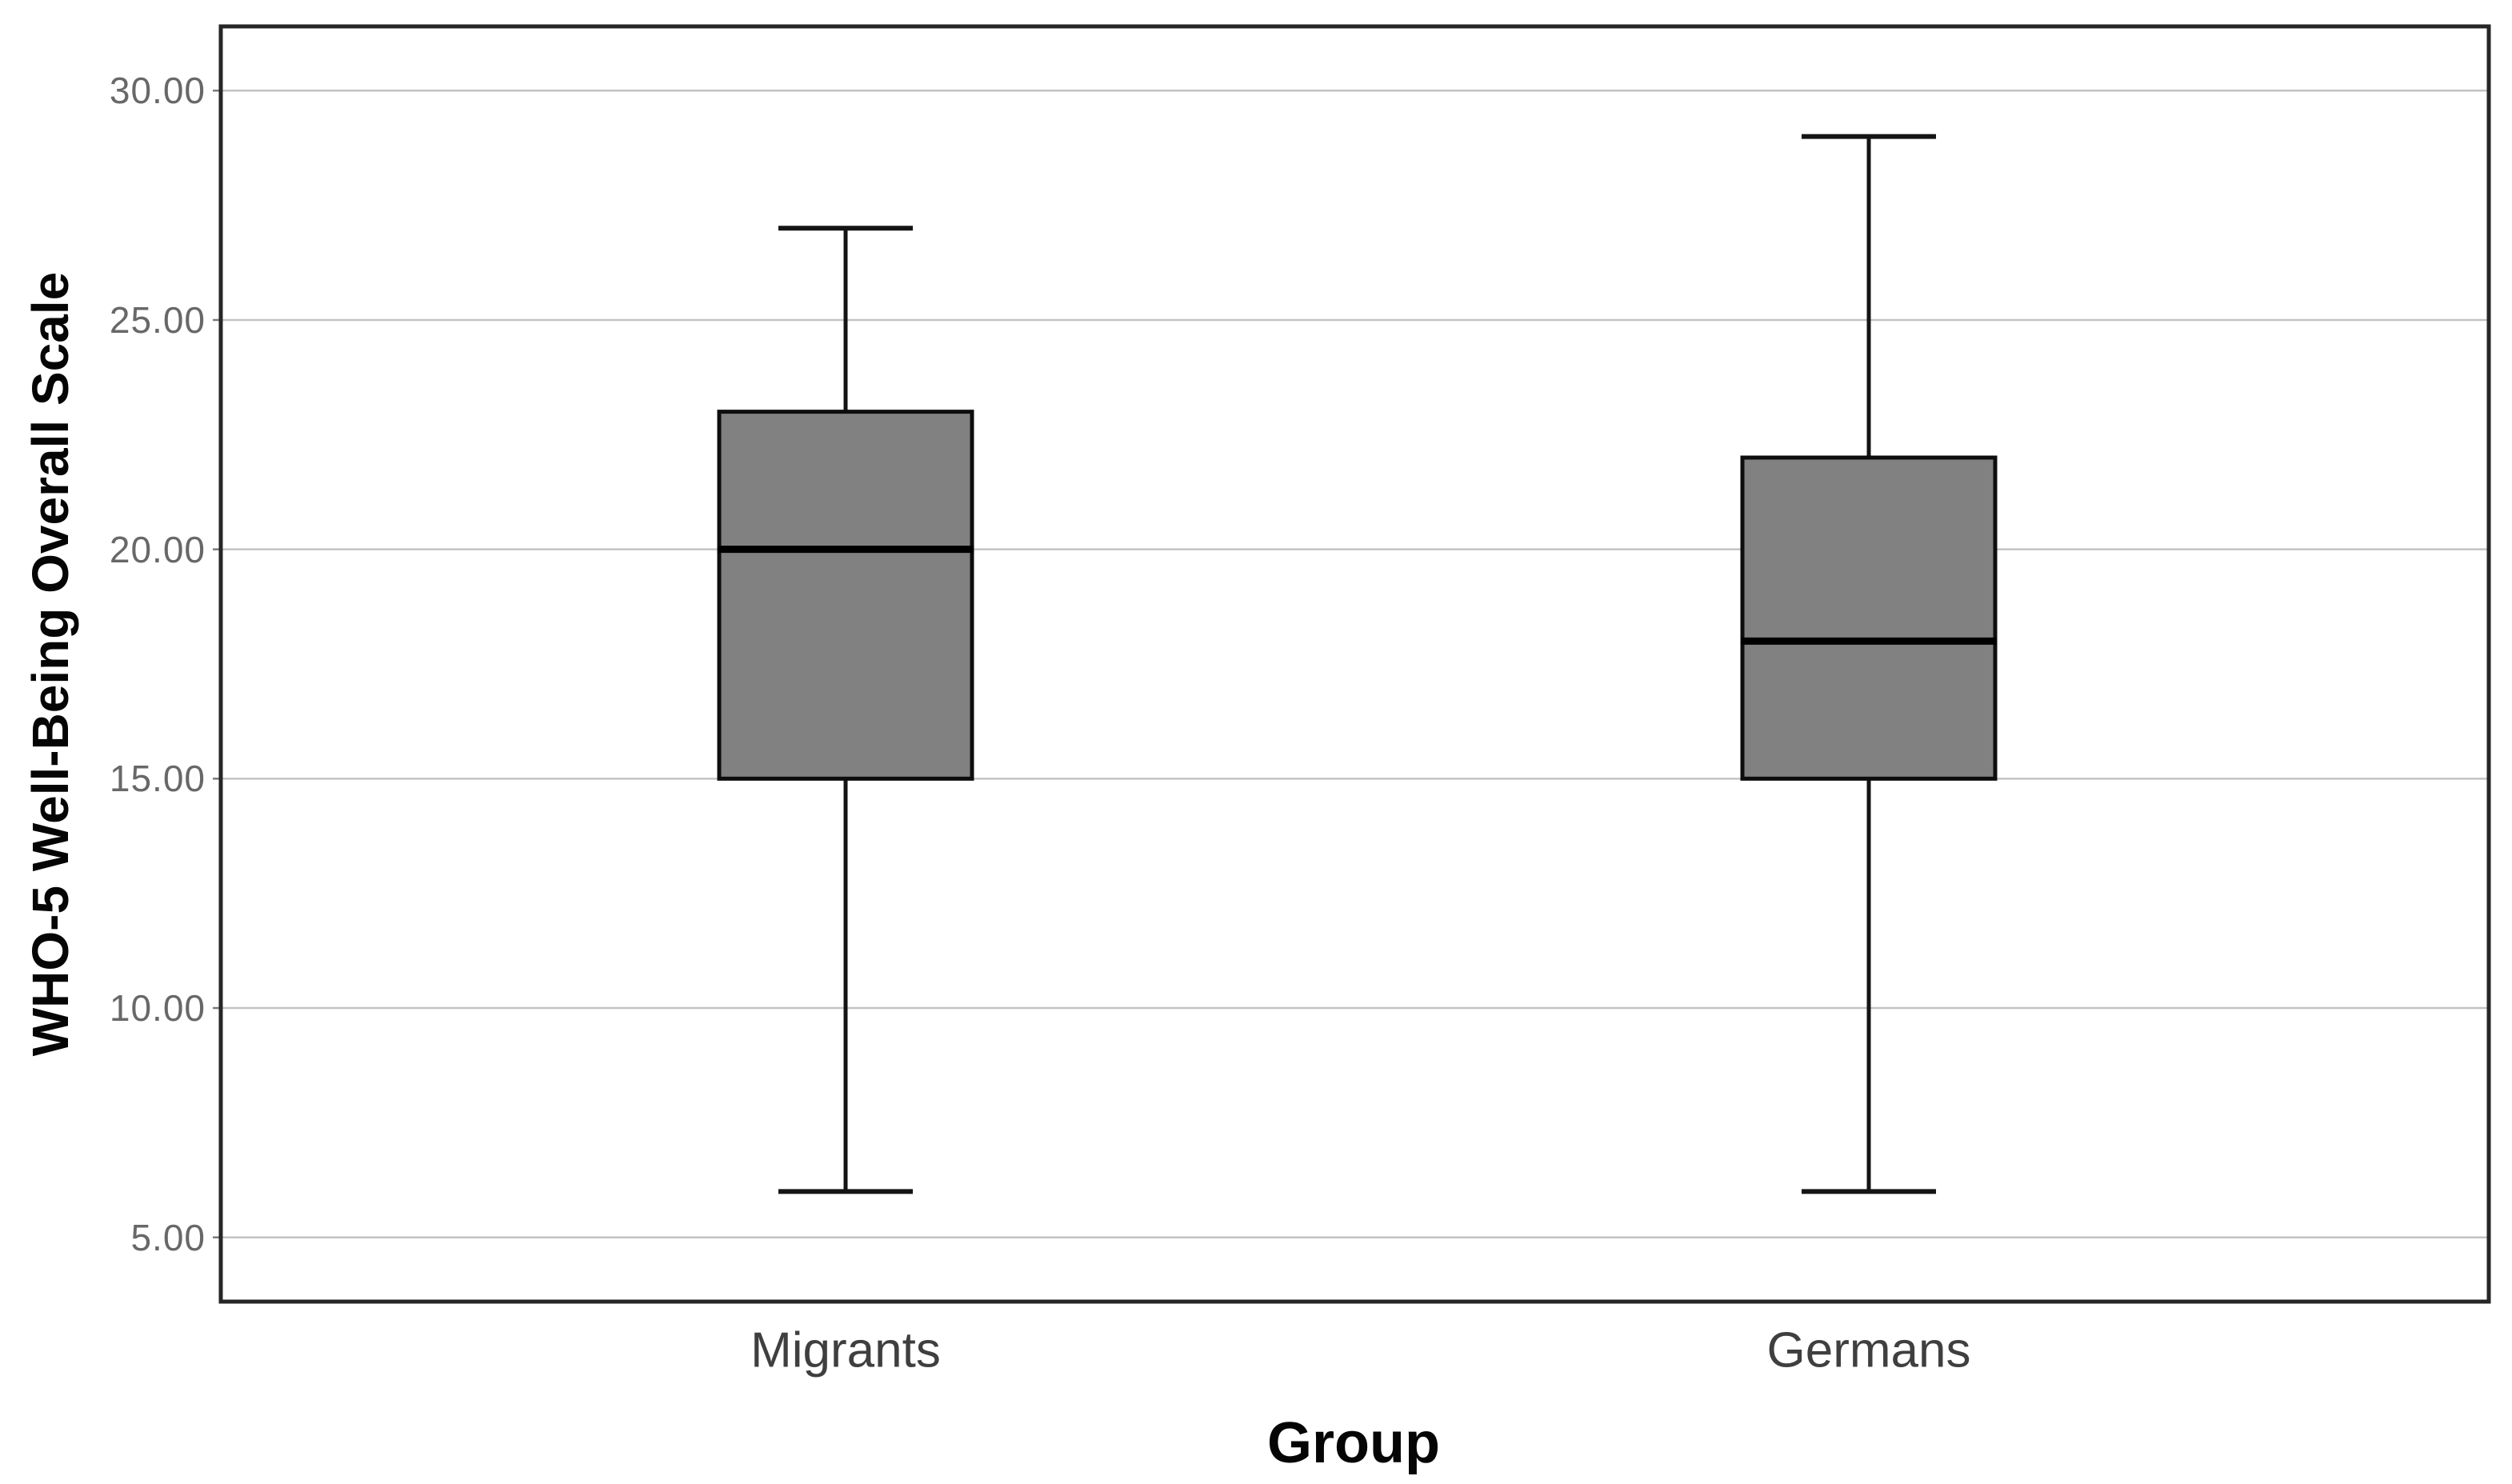  What do you see at coordinates (50, 664) in the screenshot?
I see `y-axis-title: WHO-5 Well-Being Overall Scale` at bounding box center [50, 664].